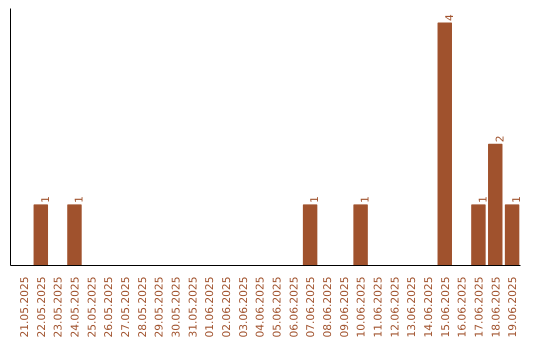  Describe the element at coordinates (428, 307) in the screenshot. I see `x-tick-label: 14.06.2025` at that location.